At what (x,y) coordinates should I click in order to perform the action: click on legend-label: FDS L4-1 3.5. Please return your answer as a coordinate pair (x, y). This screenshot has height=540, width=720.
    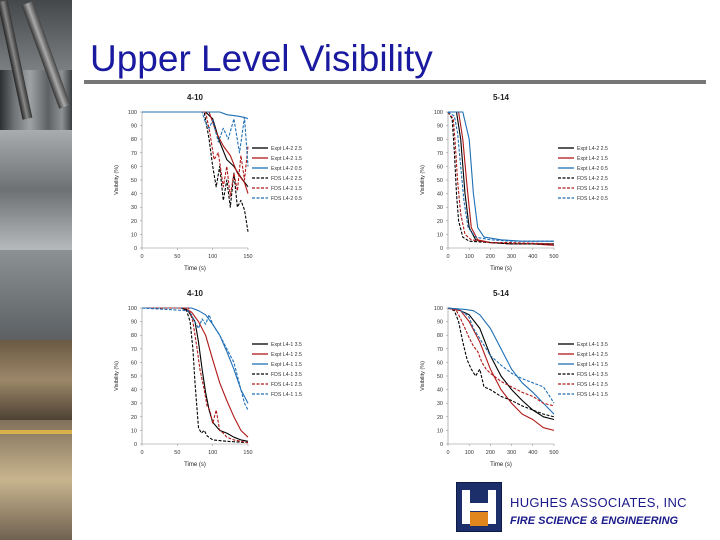
    Looking at the image, I should click on (286, 375).